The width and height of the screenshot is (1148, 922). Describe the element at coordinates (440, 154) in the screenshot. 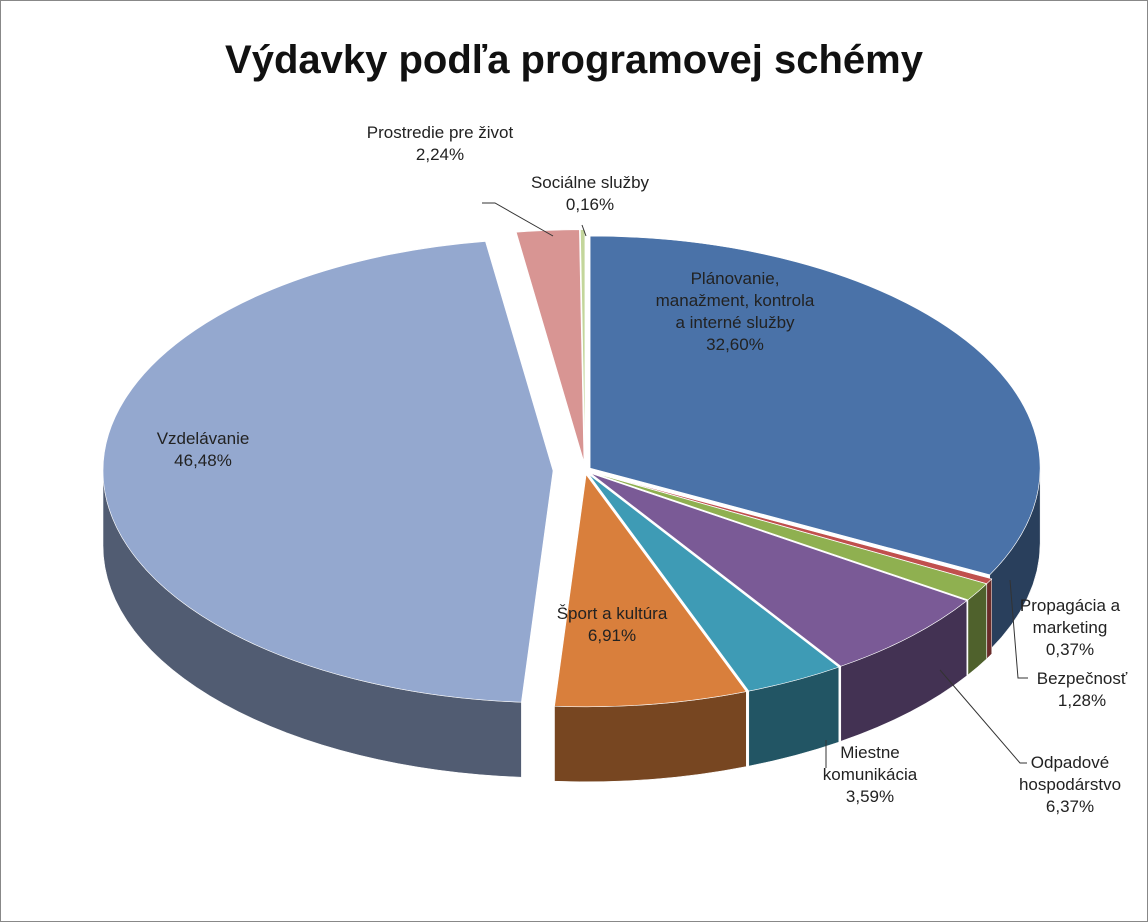

I see `label-value: 2,24%` at that location.